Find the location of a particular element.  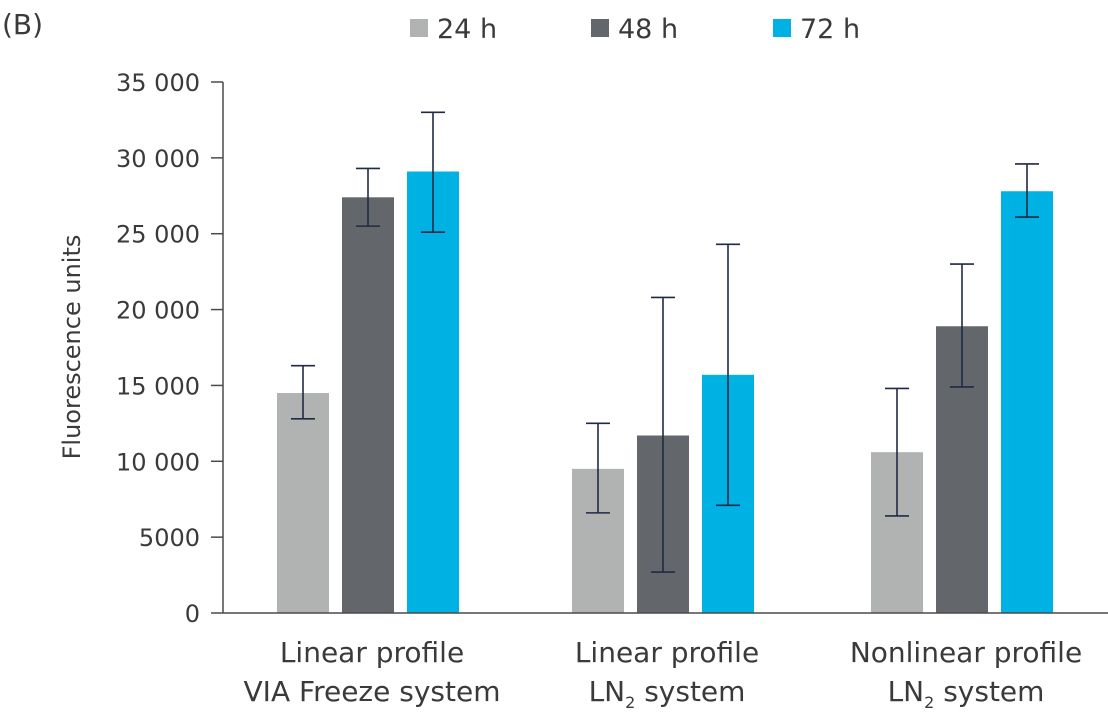

legend-label: 48 h is located at coordinates (648, 29).